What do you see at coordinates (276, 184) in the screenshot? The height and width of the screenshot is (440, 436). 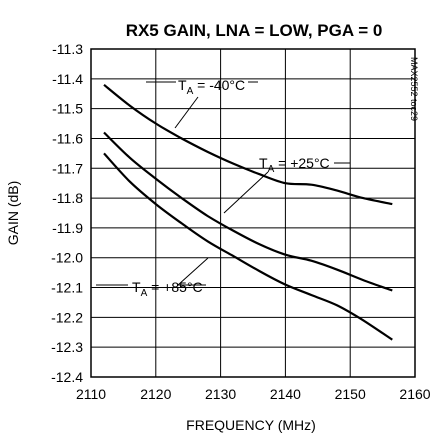 I see `annotation-plus25: TA = +25°C` at bounding box center [276, 184].